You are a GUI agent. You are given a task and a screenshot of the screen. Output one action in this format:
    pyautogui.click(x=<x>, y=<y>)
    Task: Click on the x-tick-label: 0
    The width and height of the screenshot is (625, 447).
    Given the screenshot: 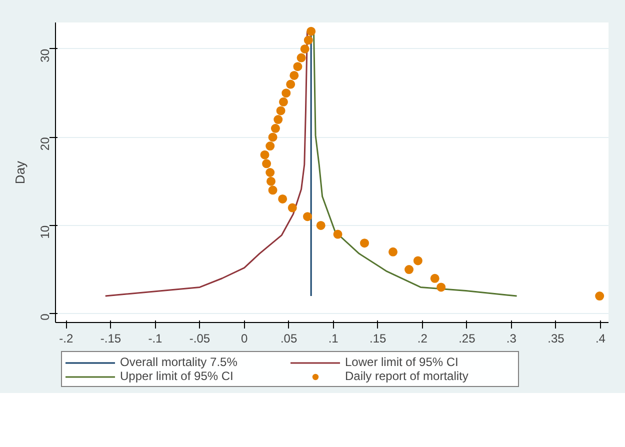 What is the action you would take?
    pyautogui.click(x=244, y=339)
    